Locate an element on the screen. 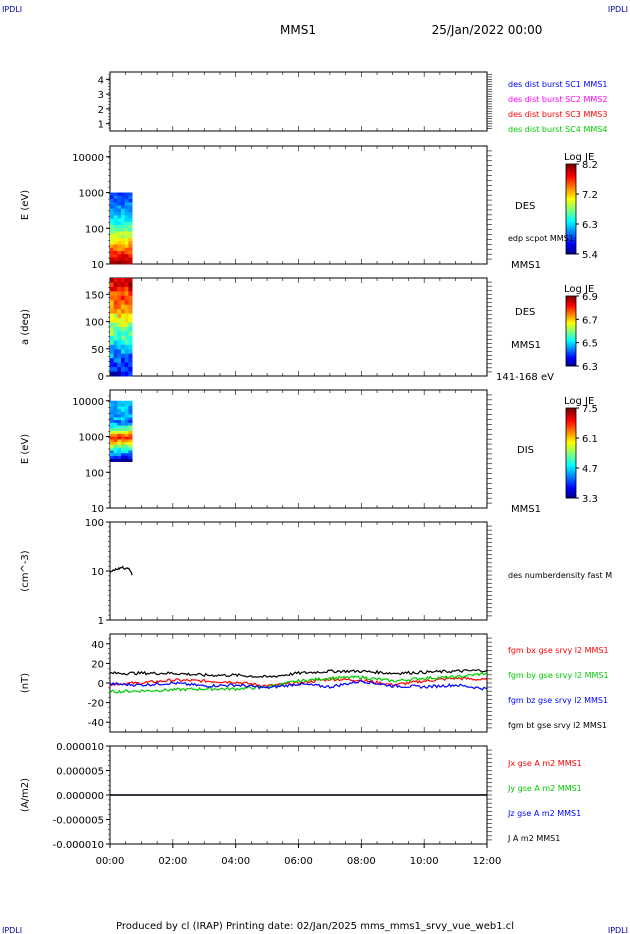  y-tick-label: 0.000010 is located at coordinates (80, 747).